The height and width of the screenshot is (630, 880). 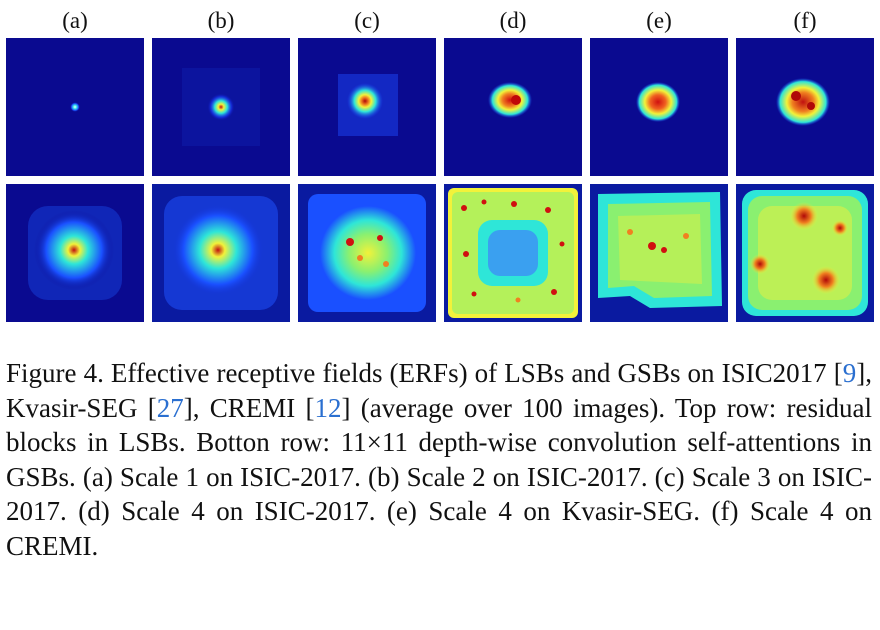 What do you see at coordinates (75, 20) in the screenshot?
I see `column-label-a: (a)` at bounding box center [75, 20].